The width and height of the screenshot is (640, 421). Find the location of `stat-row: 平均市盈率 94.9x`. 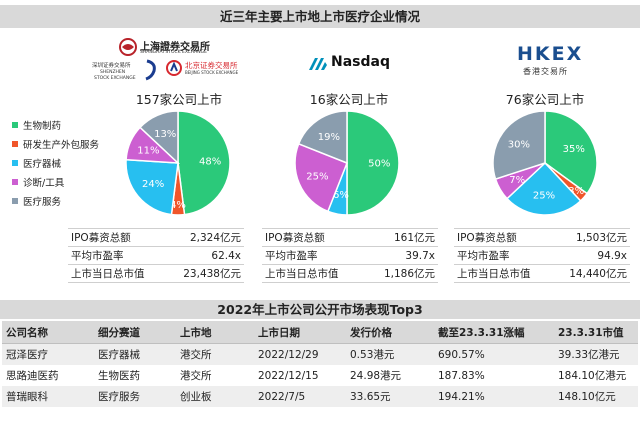

stat-row: 平均市盈率 94.9x is located at coordinates (542, 255).